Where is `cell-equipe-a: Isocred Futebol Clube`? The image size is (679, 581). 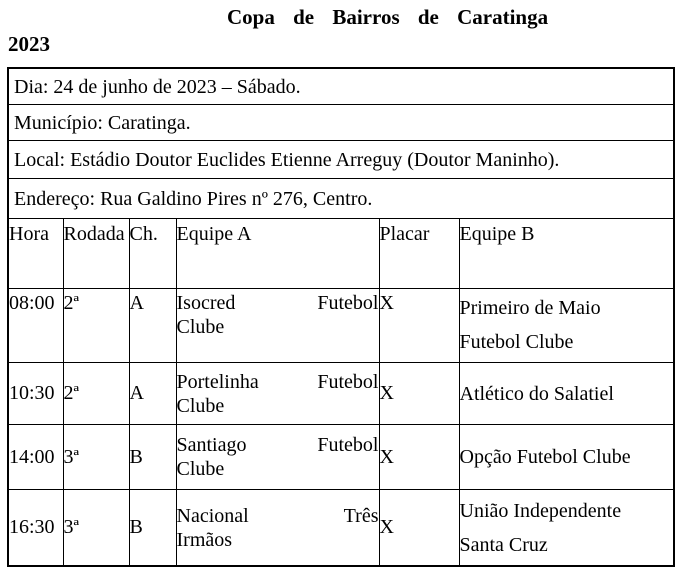
cell-equipe-a: Isocred Futebol Clube is located at coordinates (277, 325).